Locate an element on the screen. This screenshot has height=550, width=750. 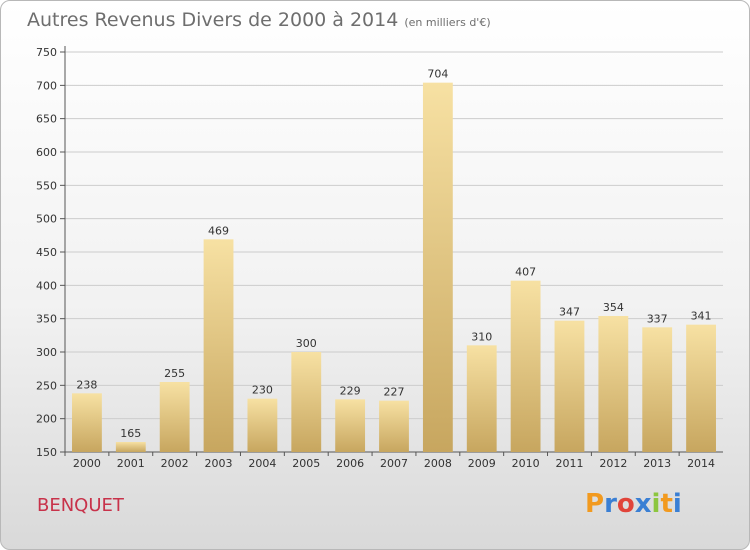
x-tick-label: 2004 is located at coordinates (262, 463).